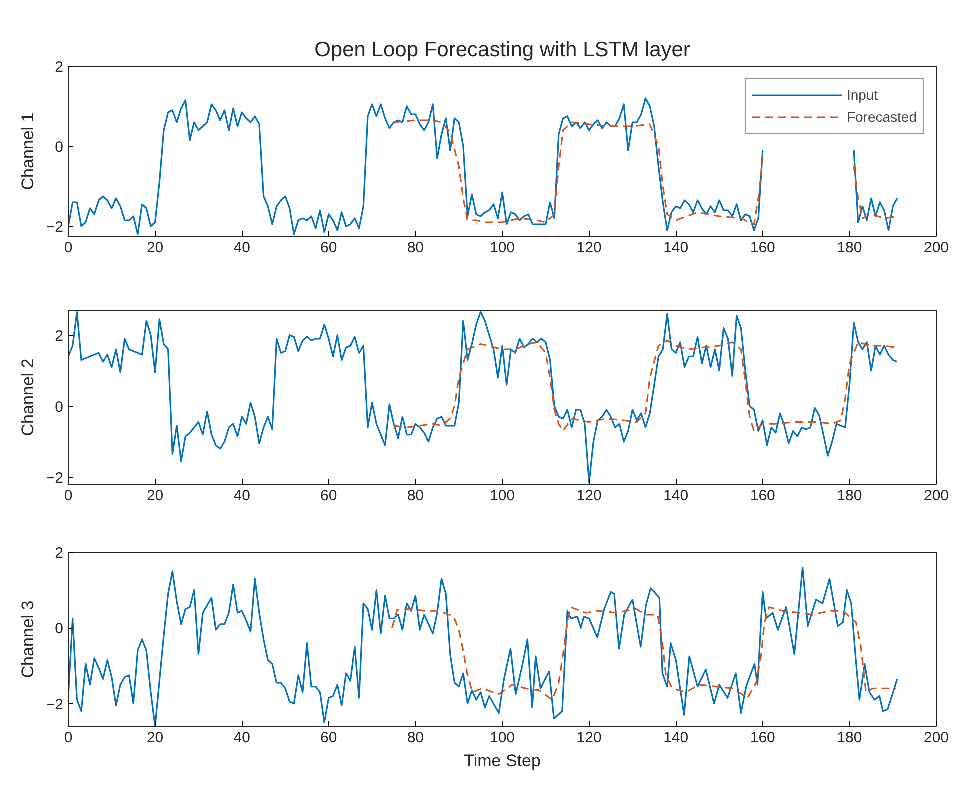  I want to click on x-axis-title: Time Step, so click(502, 761).